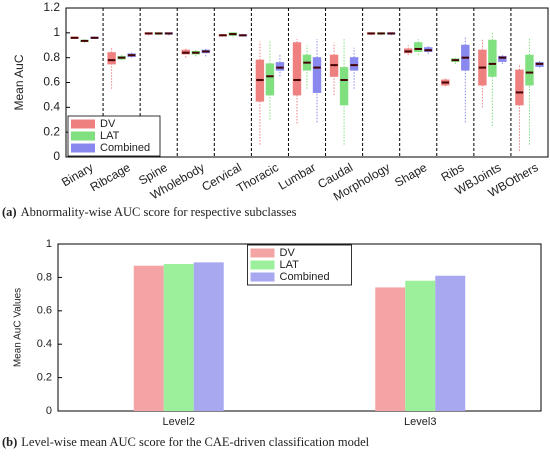 The width and height of the screenshot is (550, 456). Describe the element at coordinates (51, 7) in the screenshot. I see `y-tick-label: 1.2` at that location.